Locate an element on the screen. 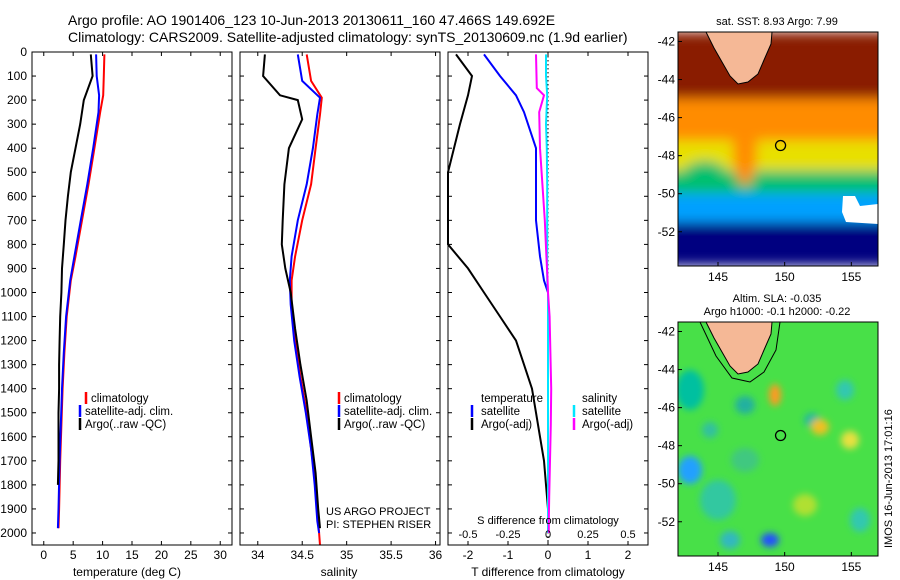 The width and height of the screenshot is (900, 580). y-tick-label: 2000 is located at coordinates (13, 533).